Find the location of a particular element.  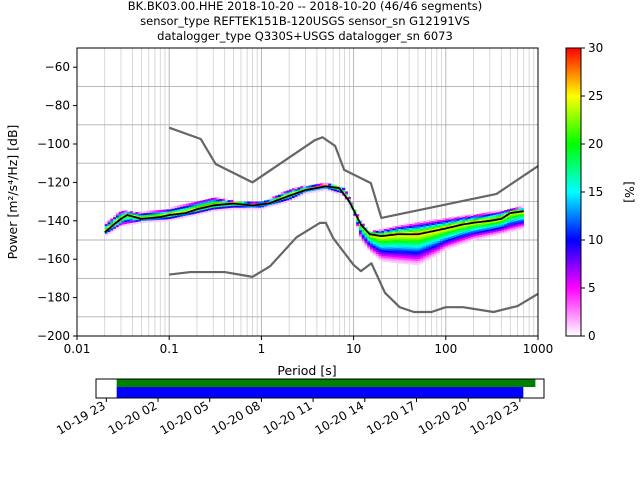

coverage-bars is located at coordinates (326, 388).